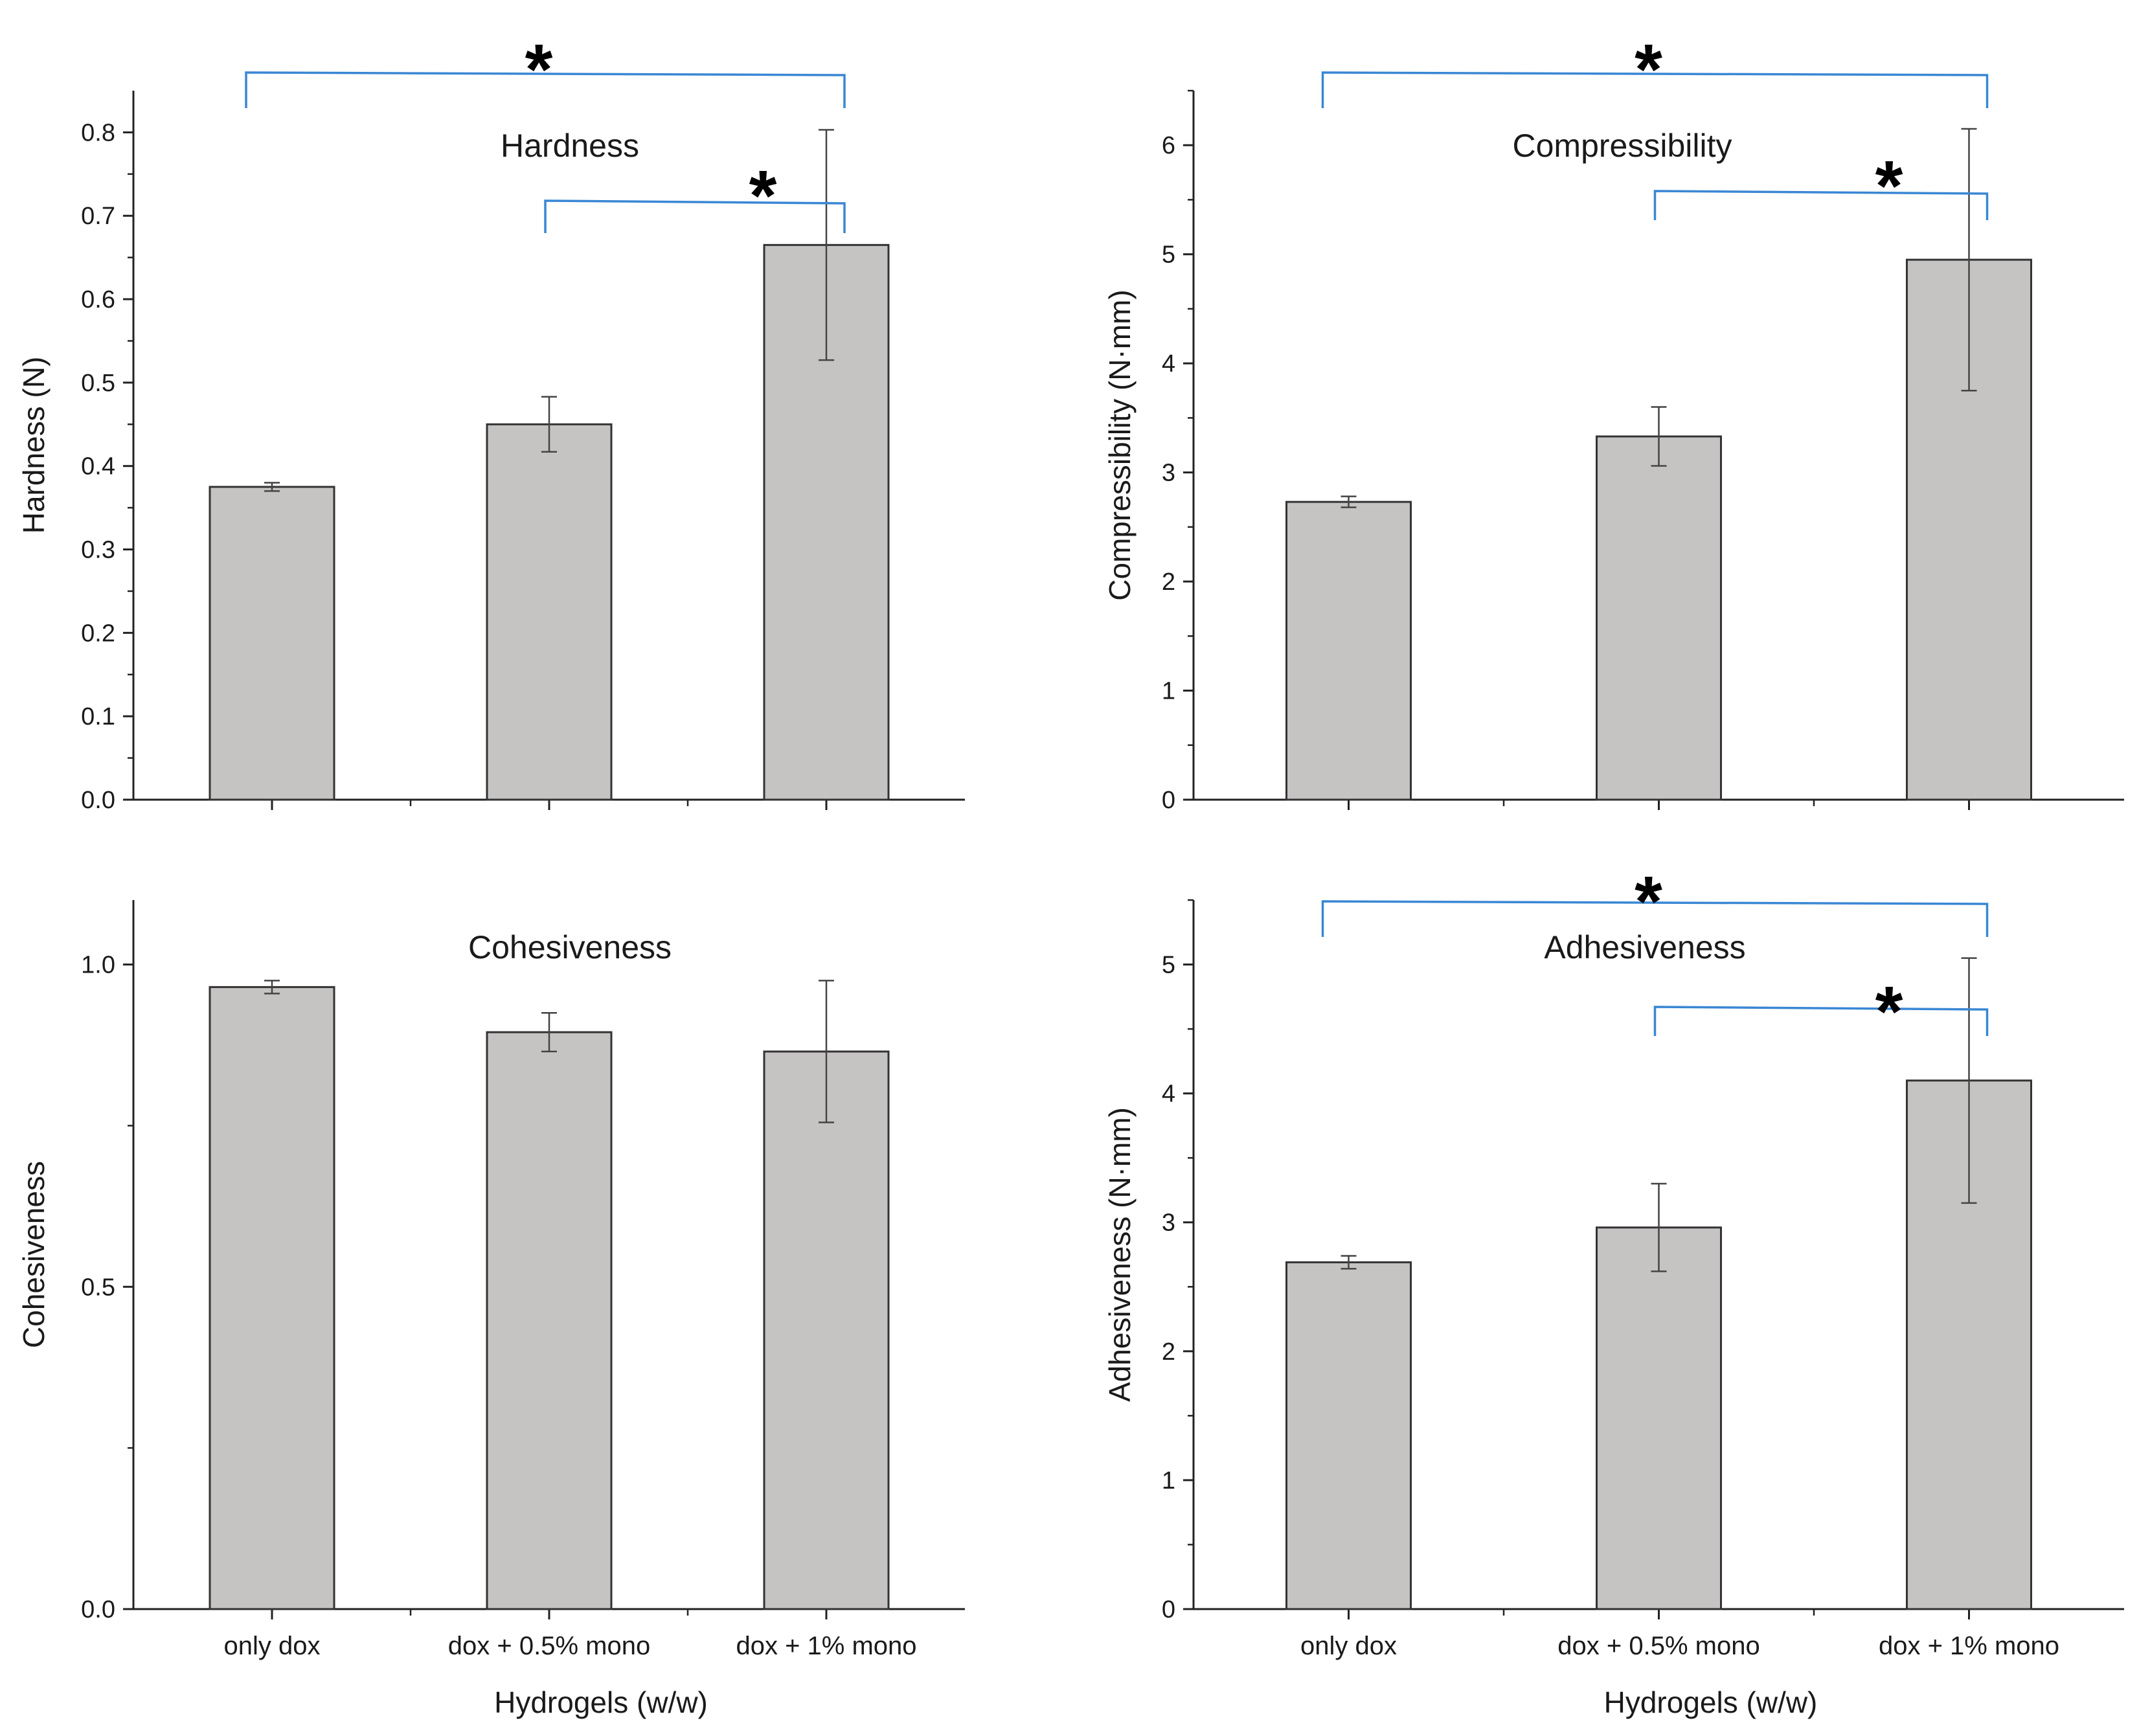 The width and height of the screenshot is (2139, 1736). Describe the element at coordinates (1169, 145) in the screenshot. I see `y-tick-label: 6` at that location.